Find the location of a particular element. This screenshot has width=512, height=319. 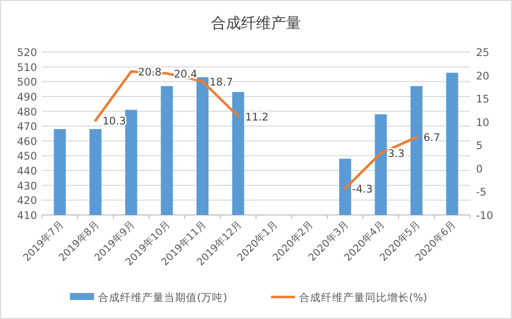

y-tick-label: 490 is located at coordinates (26, 97).